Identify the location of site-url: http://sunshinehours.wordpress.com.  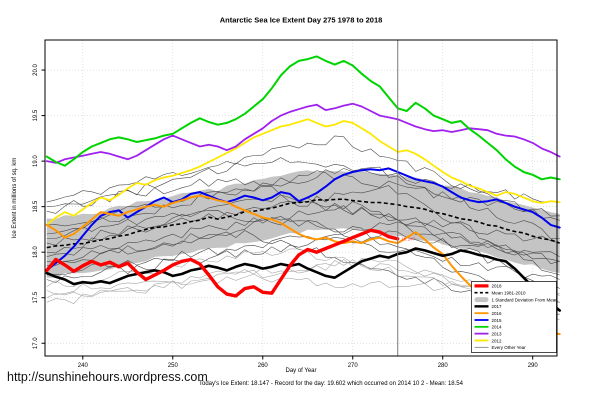
(107, 377).